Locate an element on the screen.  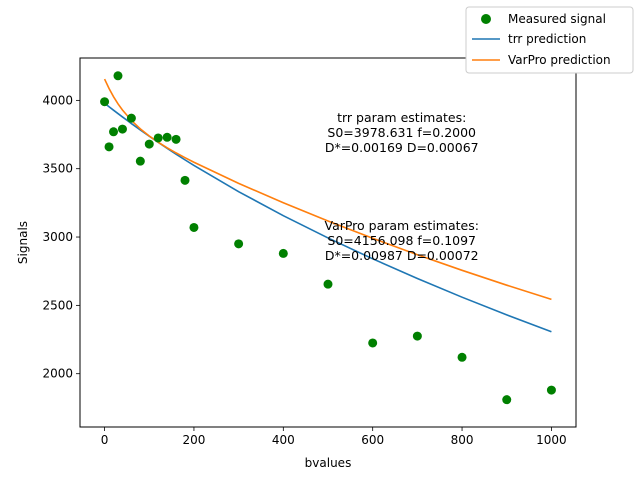
y-tick-label: 4000 is located at coordinates (57, 100).